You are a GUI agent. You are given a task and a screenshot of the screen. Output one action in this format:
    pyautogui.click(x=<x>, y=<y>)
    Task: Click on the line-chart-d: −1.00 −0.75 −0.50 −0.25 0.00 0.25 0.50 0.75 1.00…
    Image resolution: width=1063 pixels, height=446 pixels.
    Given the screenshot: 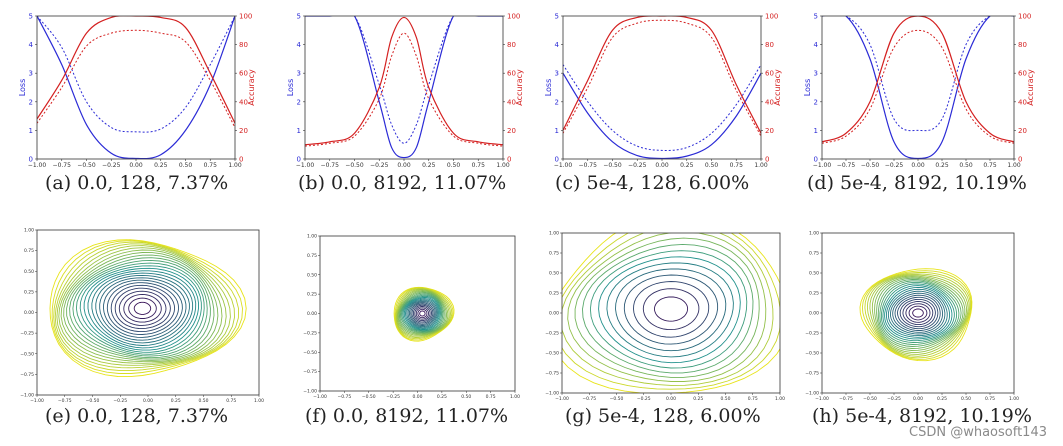 What is the action you would take?
    pyautogui.click(x=919, y=91)
    